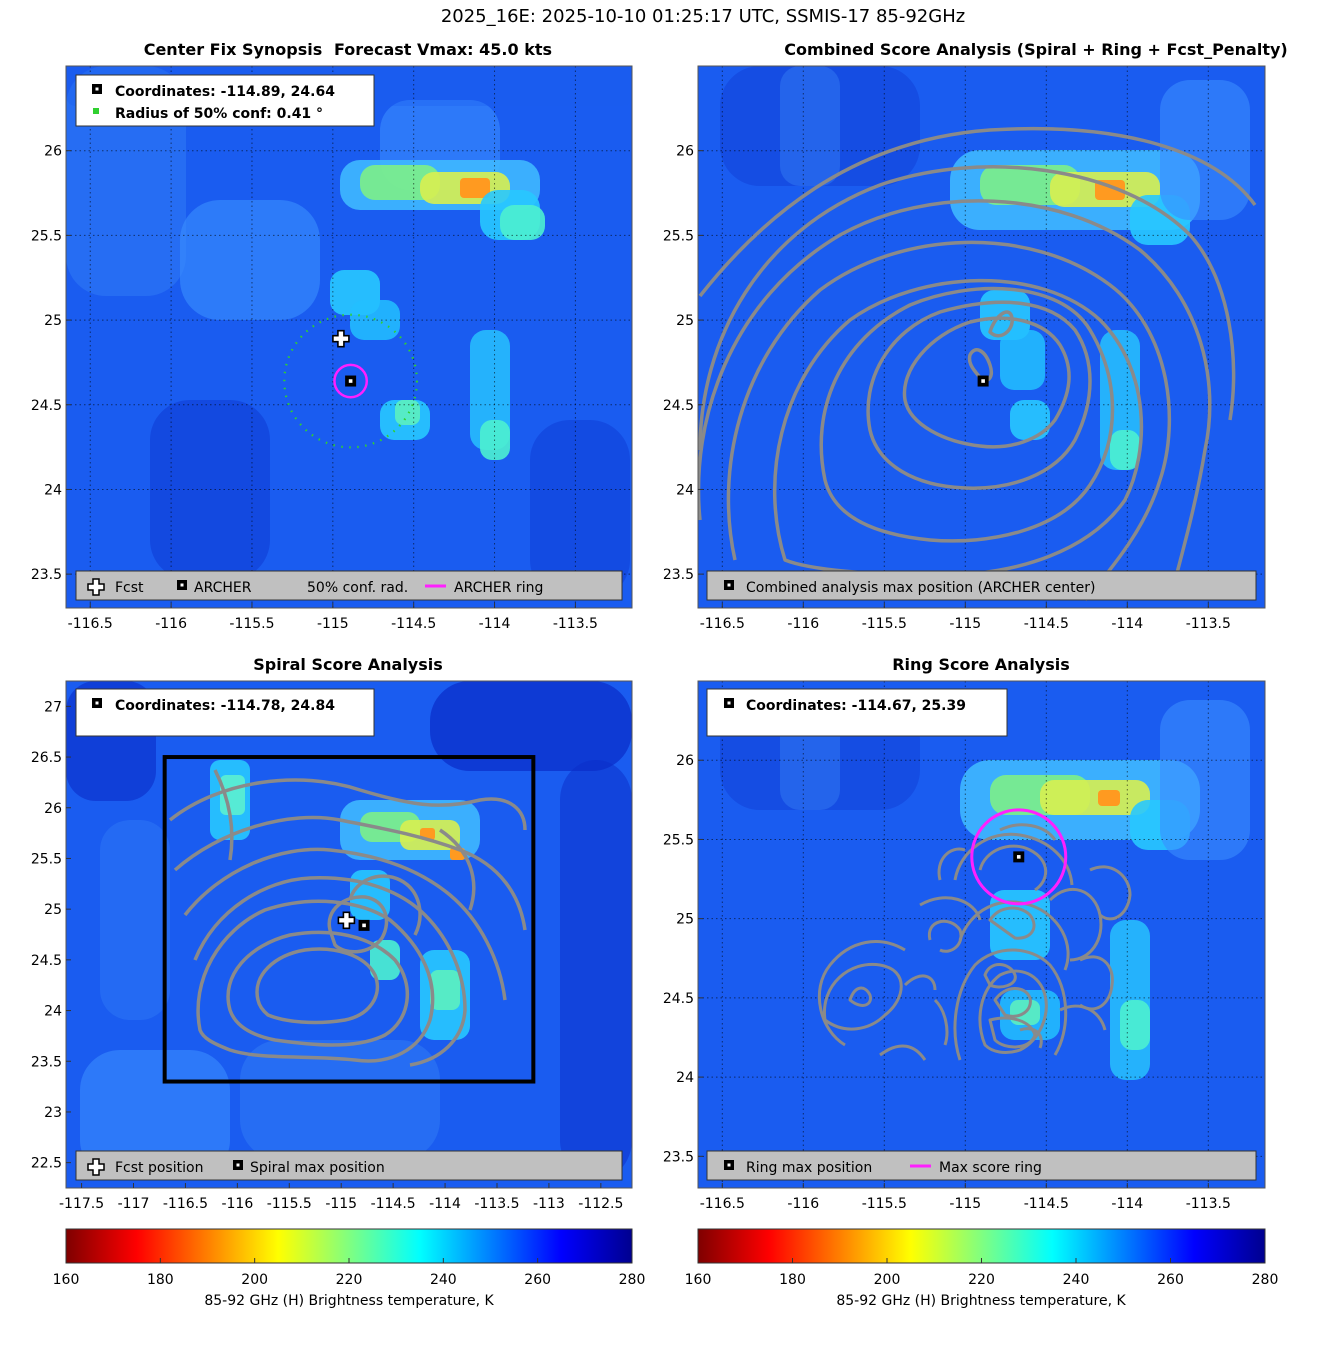 The image size is (1317, 1350). Describe the element at coordinates (809, 1168) in the screenshot. I see `legend-ring-max: Ring max position` at that location.